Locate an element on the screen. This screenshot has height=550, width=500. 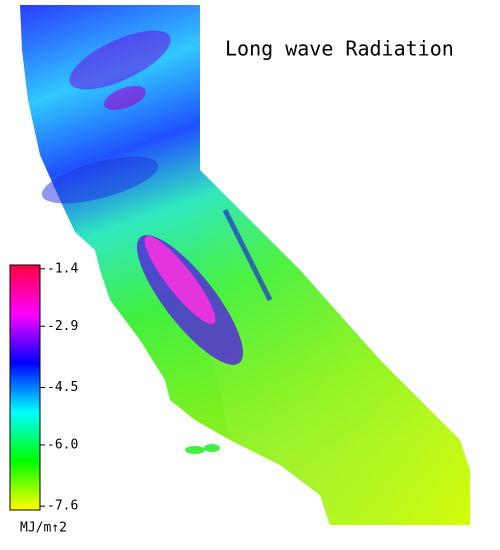
colorbar-tick-label: -2.9 is located at coordinates (62, 326).